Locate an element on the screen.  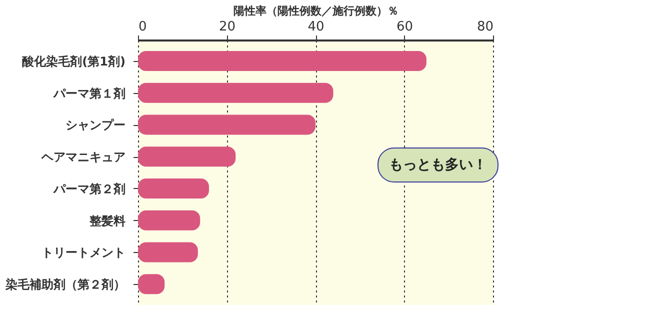
x-tick-label: 40 is located at coordinates (316, 27).